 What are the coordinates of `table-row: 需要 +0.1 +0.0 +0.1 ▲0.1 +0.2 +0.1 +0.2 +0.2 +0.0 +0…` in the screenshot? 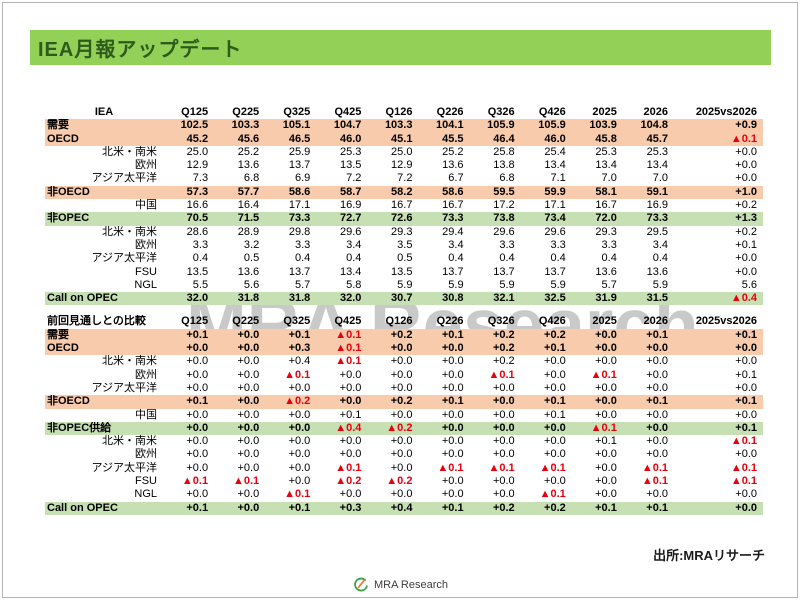 It's located at (404, 335).